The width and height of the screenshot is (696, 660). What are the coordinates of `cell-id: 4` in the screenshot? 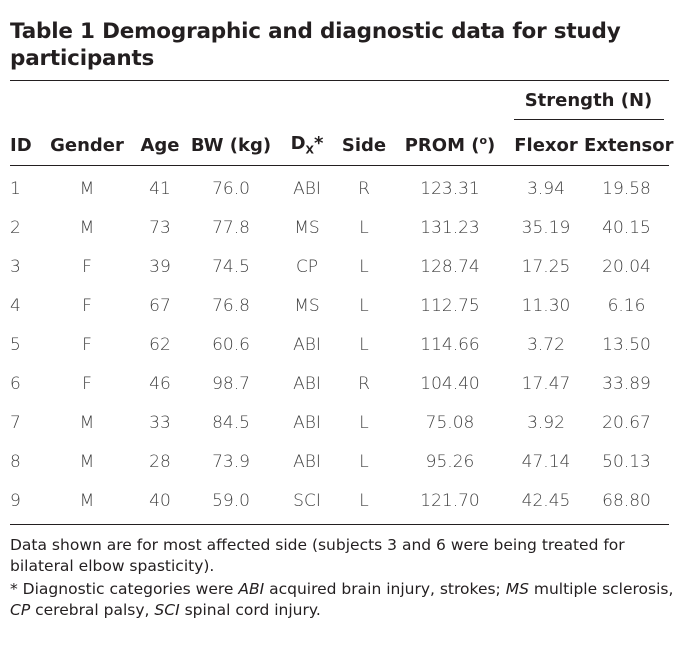 It's located at (15, 305).